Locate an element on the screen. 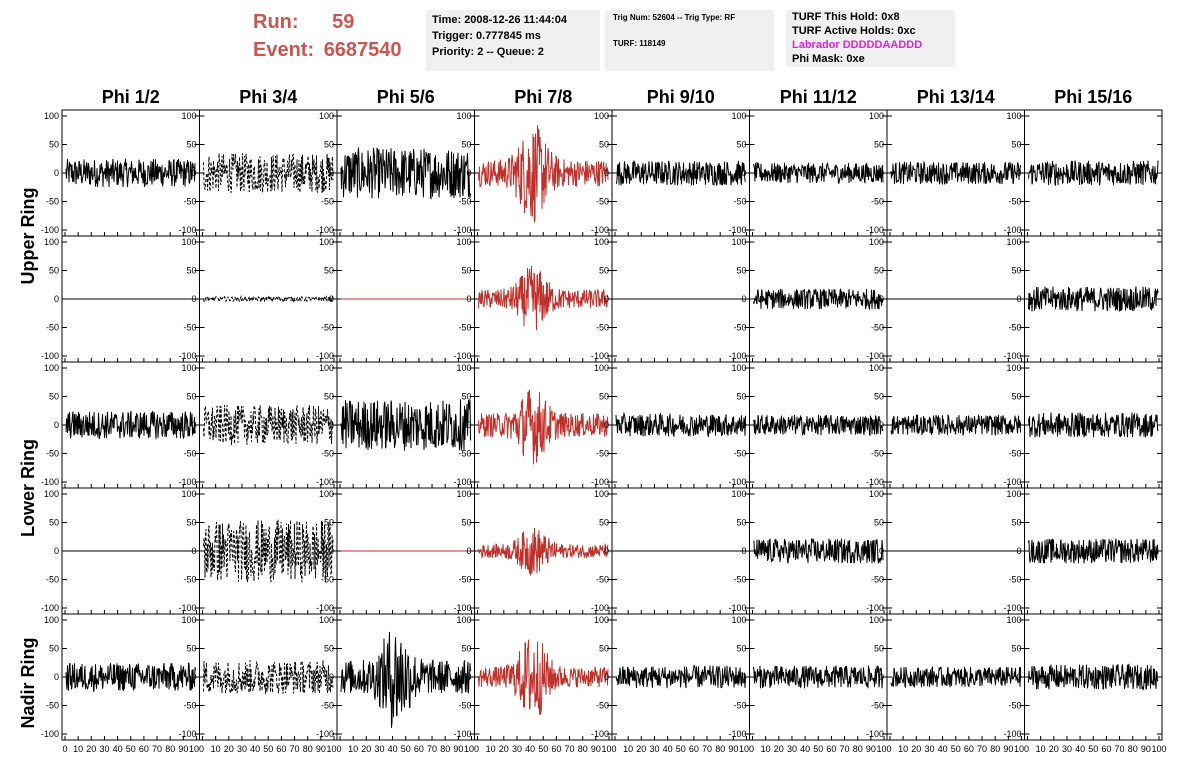 The height and width of the screenshot is (772, 1196). trigger-line: Trigger: 0.777845 ms is located at coordinates (486, 36).